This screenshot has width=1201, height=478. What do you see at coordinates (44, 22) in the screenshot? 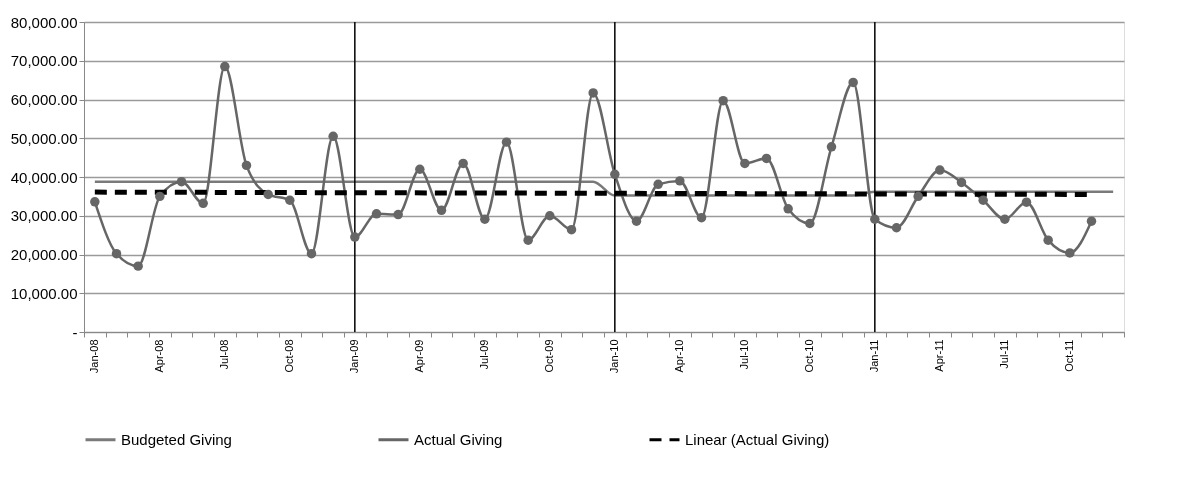
I see `y-tick-label: 80,000.00` at bounding box center [44, 22].